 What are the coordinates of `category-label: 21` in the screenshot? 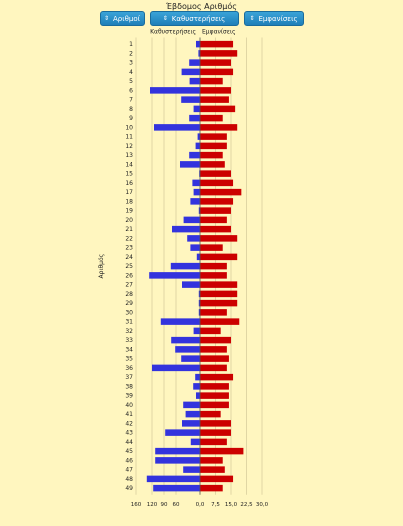 It's located at (129, 229).